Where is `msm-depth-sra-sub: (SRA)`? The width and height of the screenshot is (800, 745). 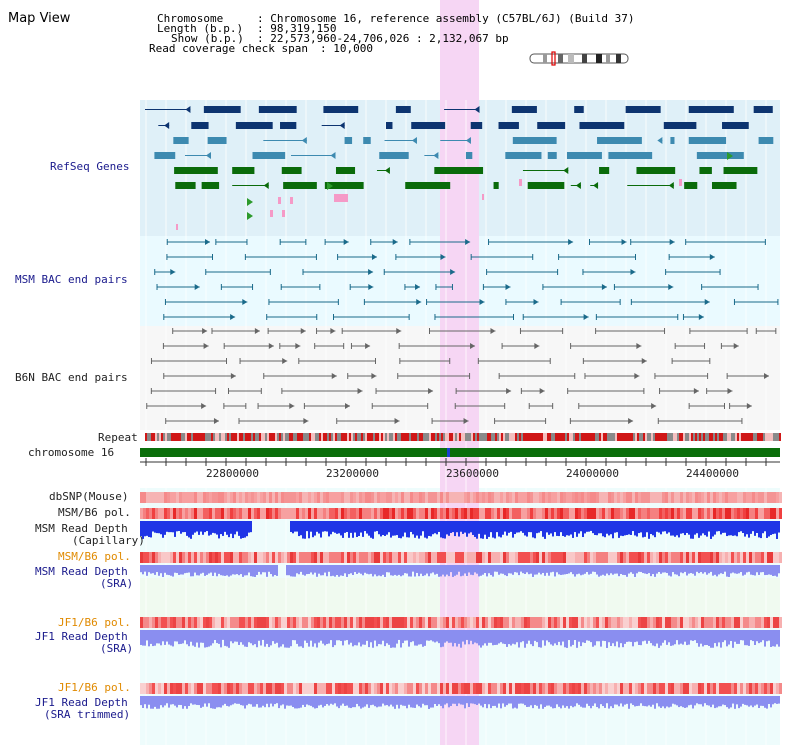
msm-depth-sra-sub: (SRA) is located at coordinates (117, 583).